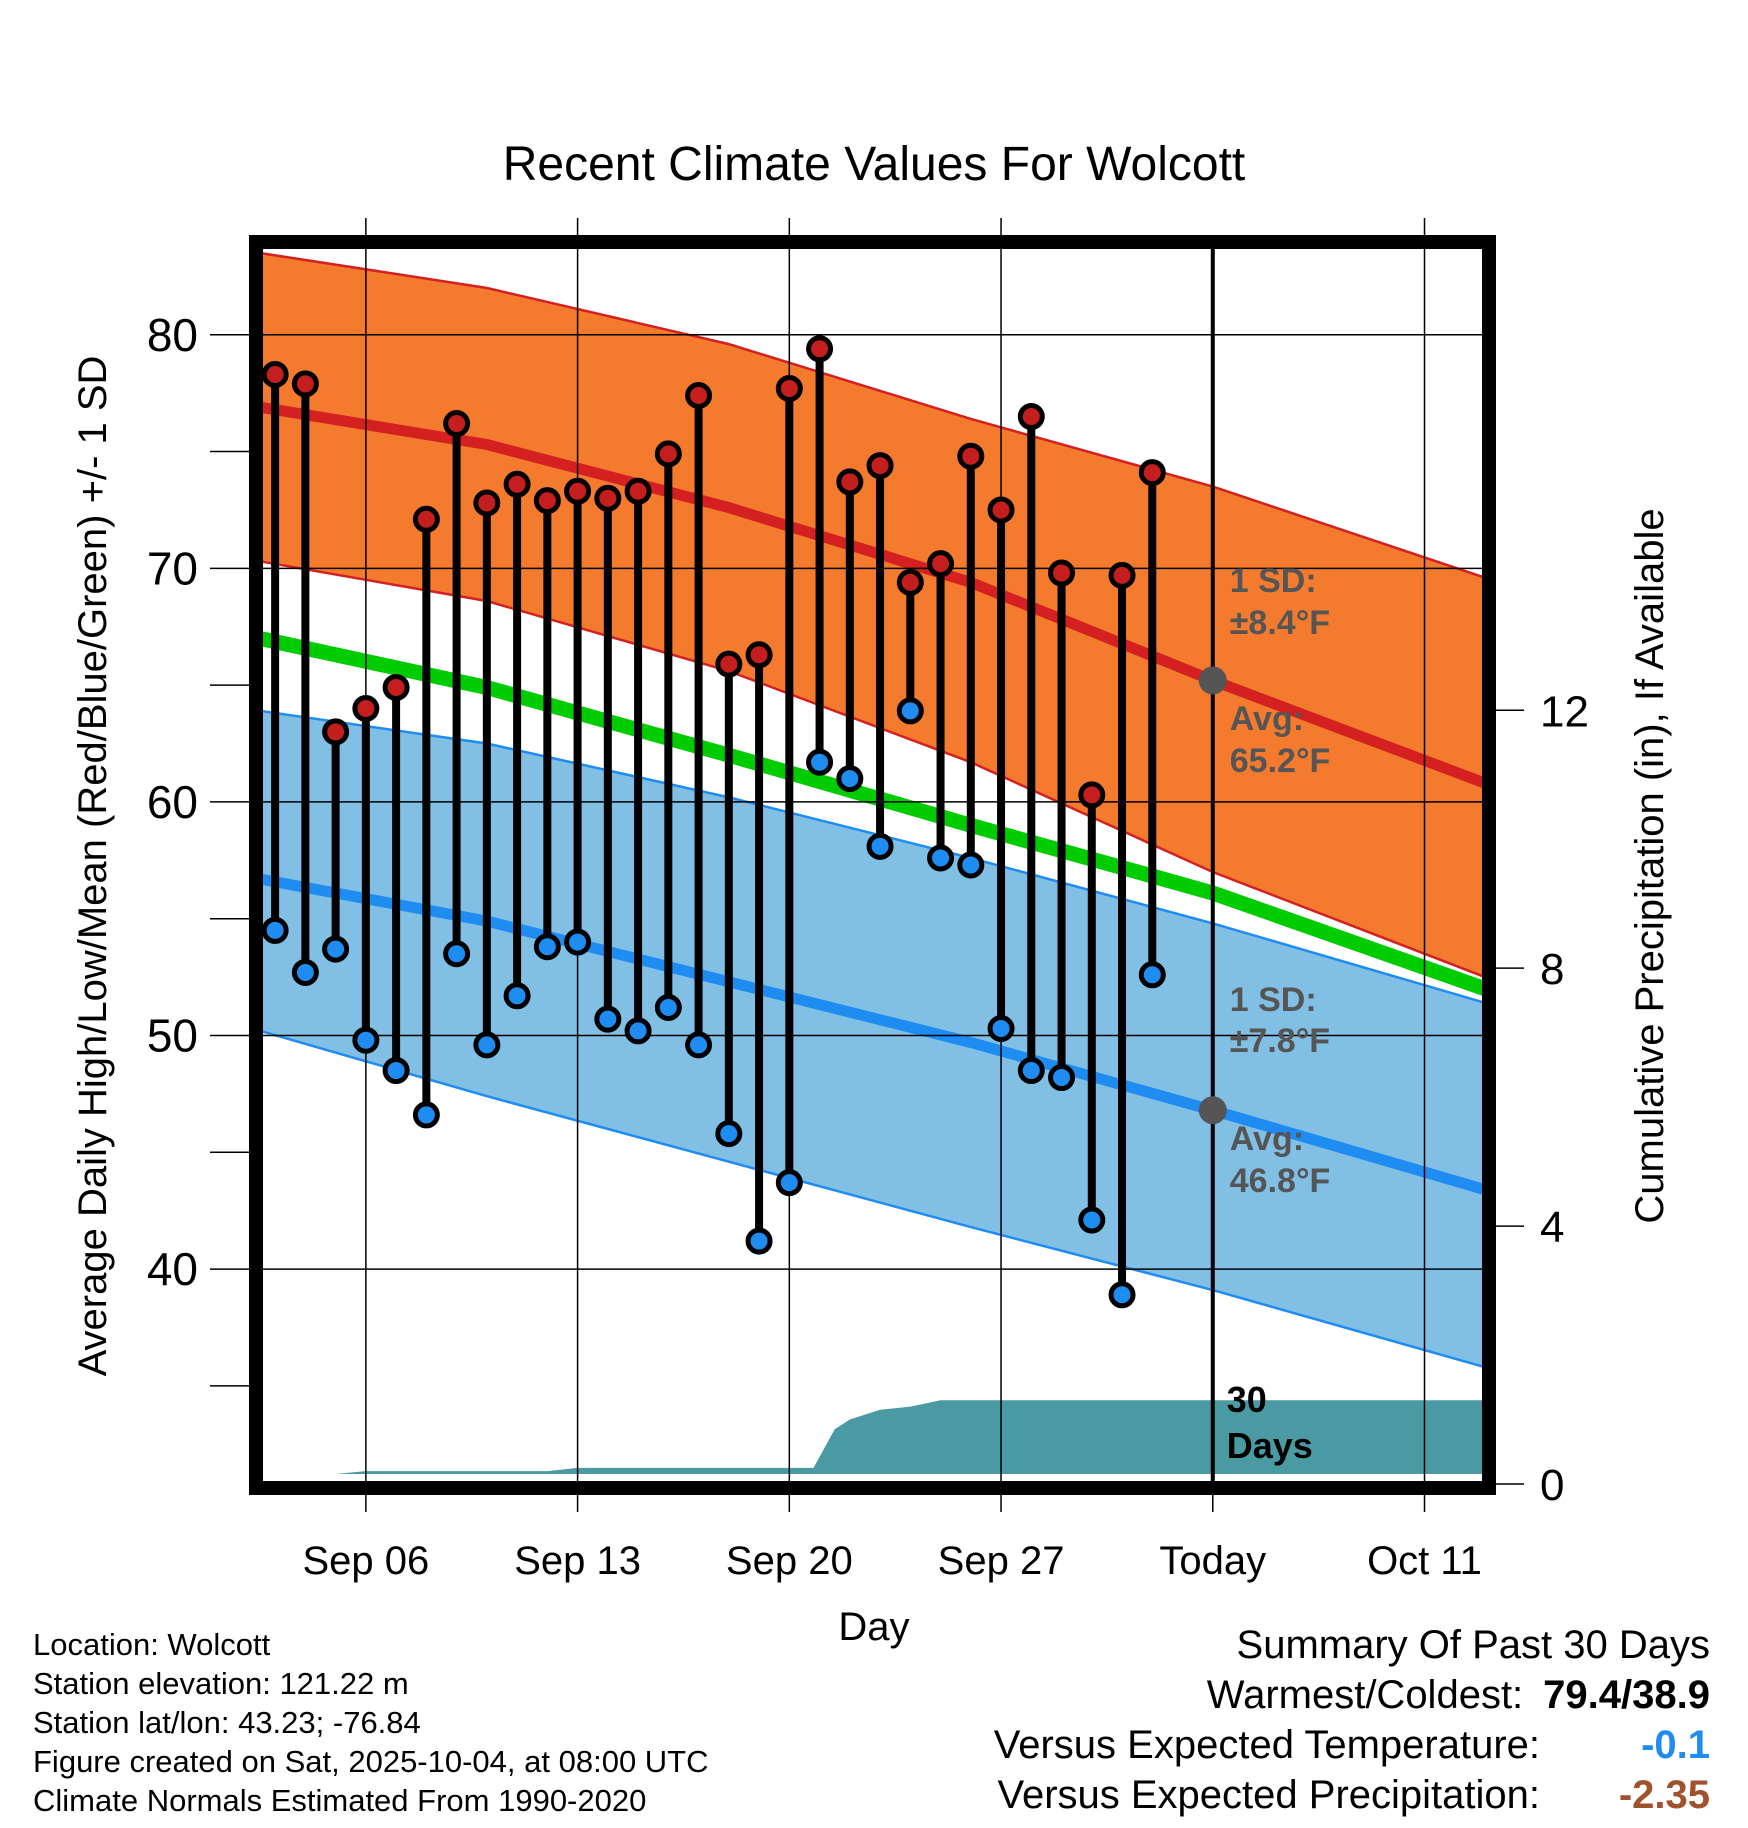  Describe the element at coordinates (1564, 711) in the screenshot. I see `y2-tick-label: 12` at that location.